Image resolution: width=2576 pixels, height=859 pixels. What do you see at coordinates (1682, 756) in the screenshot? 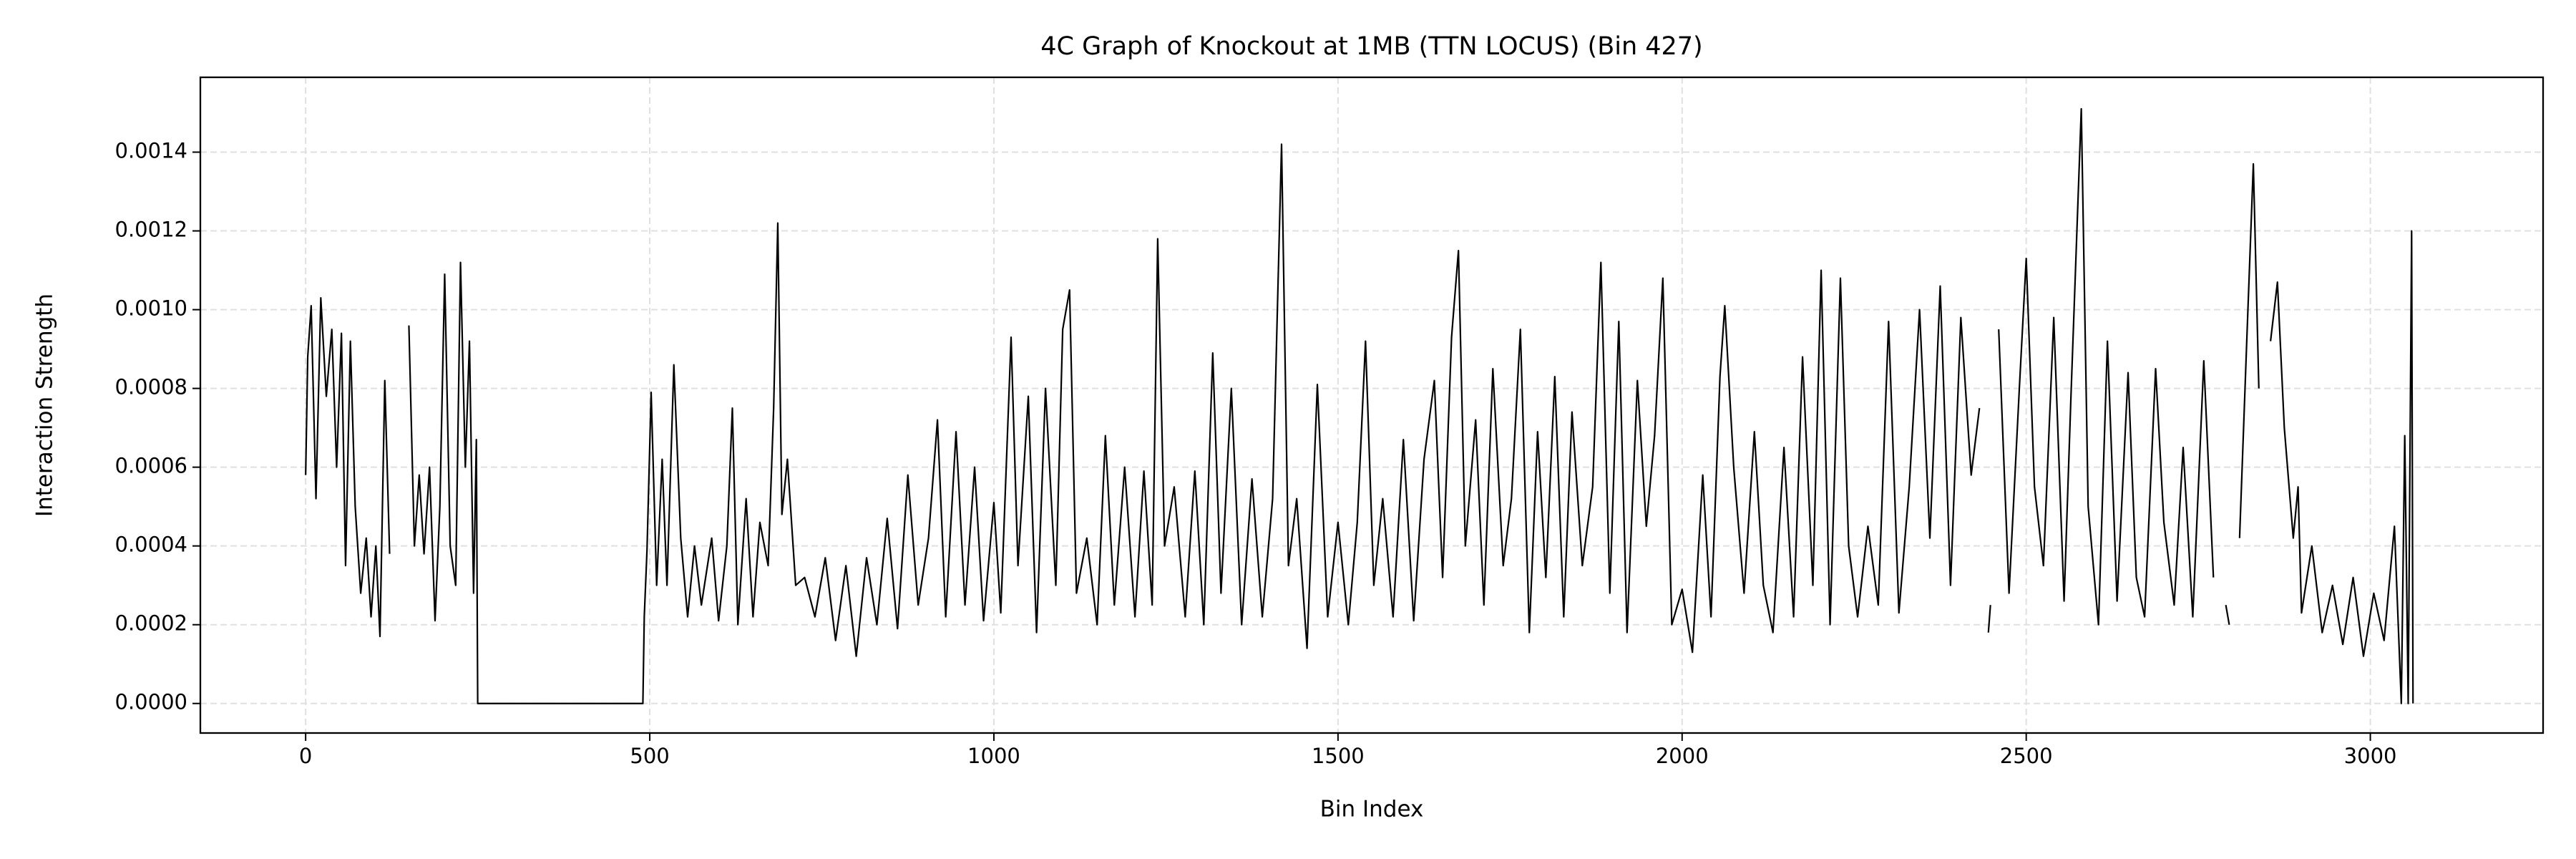
I see `x-tick-label: 2000` at bounding box center [1682, 756].